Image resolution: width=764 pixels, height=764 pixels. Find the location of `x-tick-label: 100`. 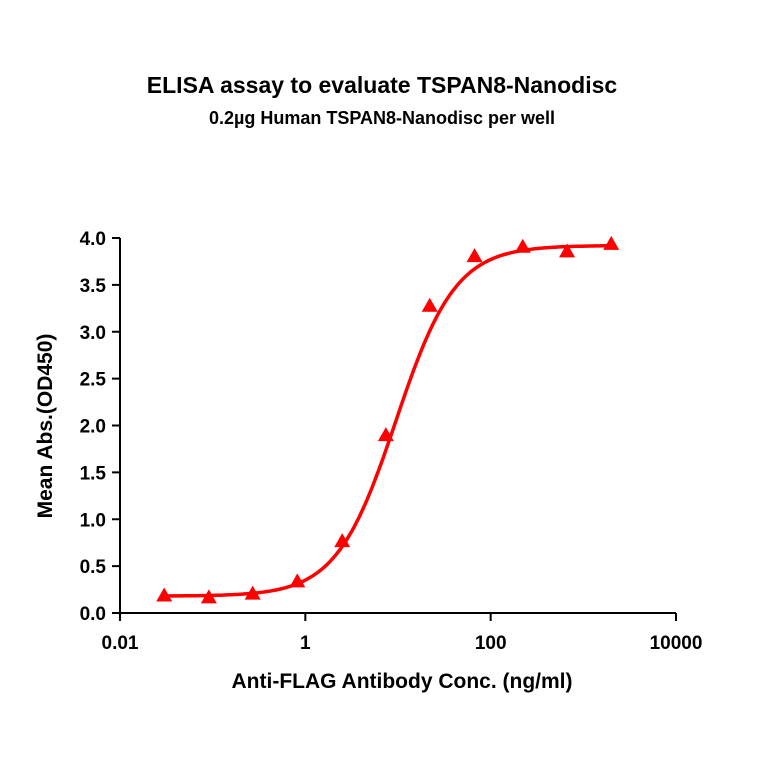

x-tick-label: 100 is located at coordinates (491, 643).